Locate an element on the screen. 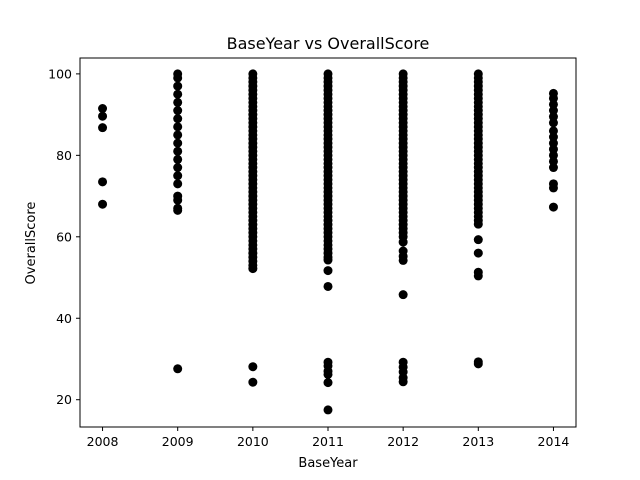 The width and height of the screenshot is (640, 480). y-axis-ticks: 20 40 60 80 100 is located at coordinates (64, 236).